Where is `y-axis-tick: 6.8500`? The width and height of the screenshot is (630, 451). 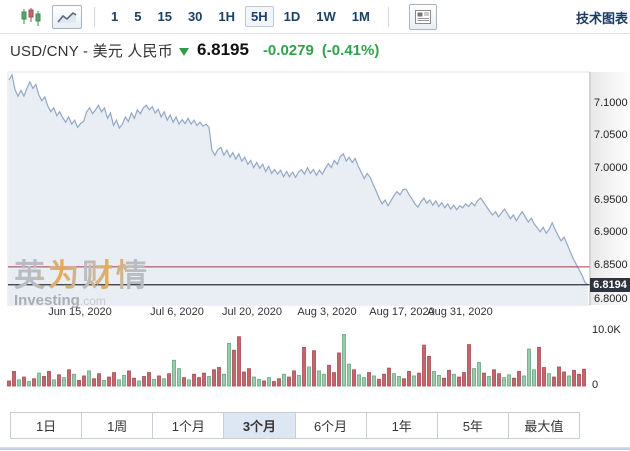 y-axis-tick: 6.8500 is located at coordinates (611, 264).